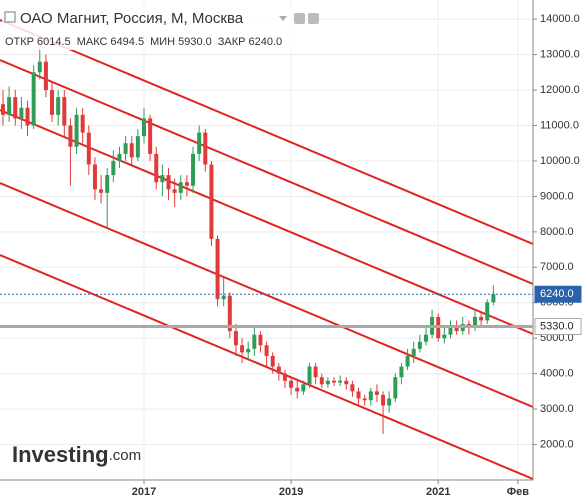 The height and width of the screenshot is (504, 583). What do you see at coordinates (557, 232) in the screenshot?
I see `y-tick-label: 8000.0` at bounding box center [557, 232].